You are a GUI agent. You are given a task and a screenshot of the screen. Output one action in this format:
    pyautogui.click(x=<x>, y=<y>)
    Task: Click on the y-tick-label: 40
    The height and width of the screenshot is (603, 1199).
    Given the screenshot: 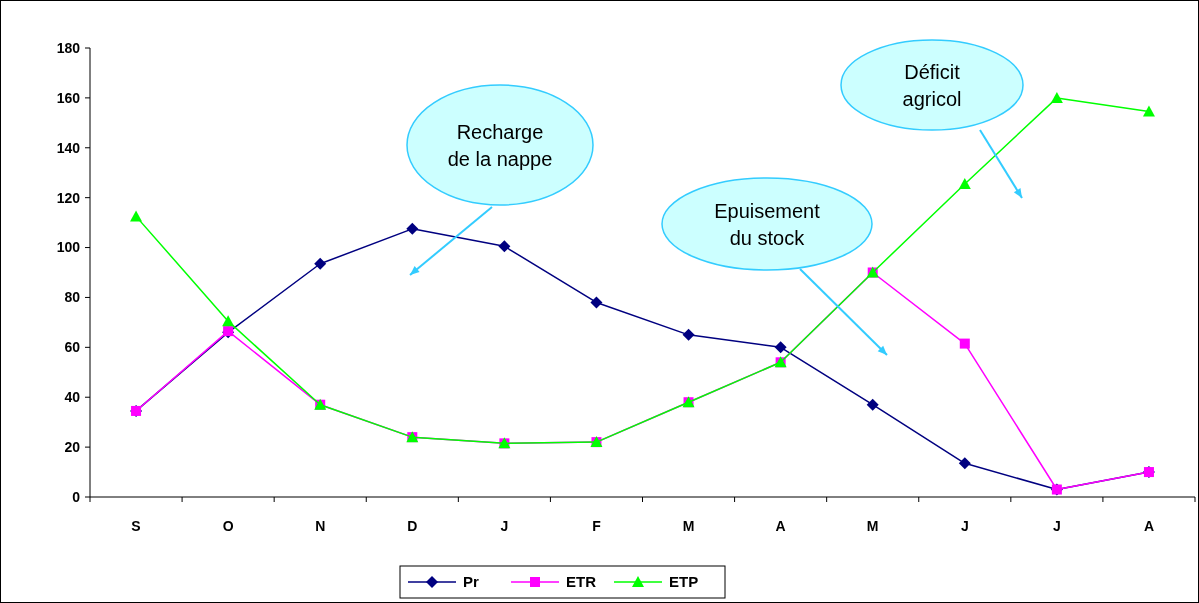 What is the action you would take?
    pyautogui.click(x=72, y=397)
    